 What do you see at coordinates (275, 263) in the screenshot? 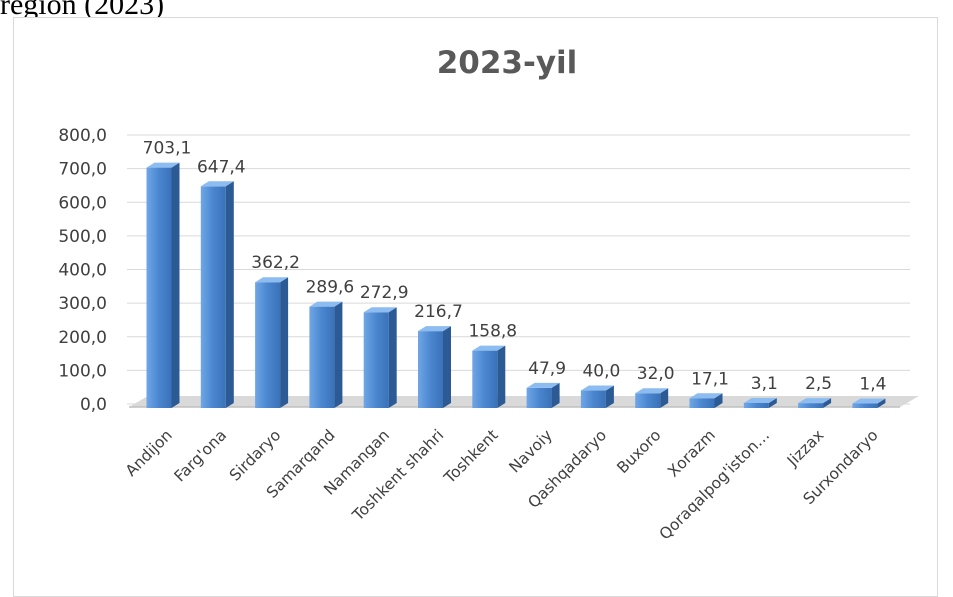
I see `data-label: 362,2` at bounding box center [275, 263].